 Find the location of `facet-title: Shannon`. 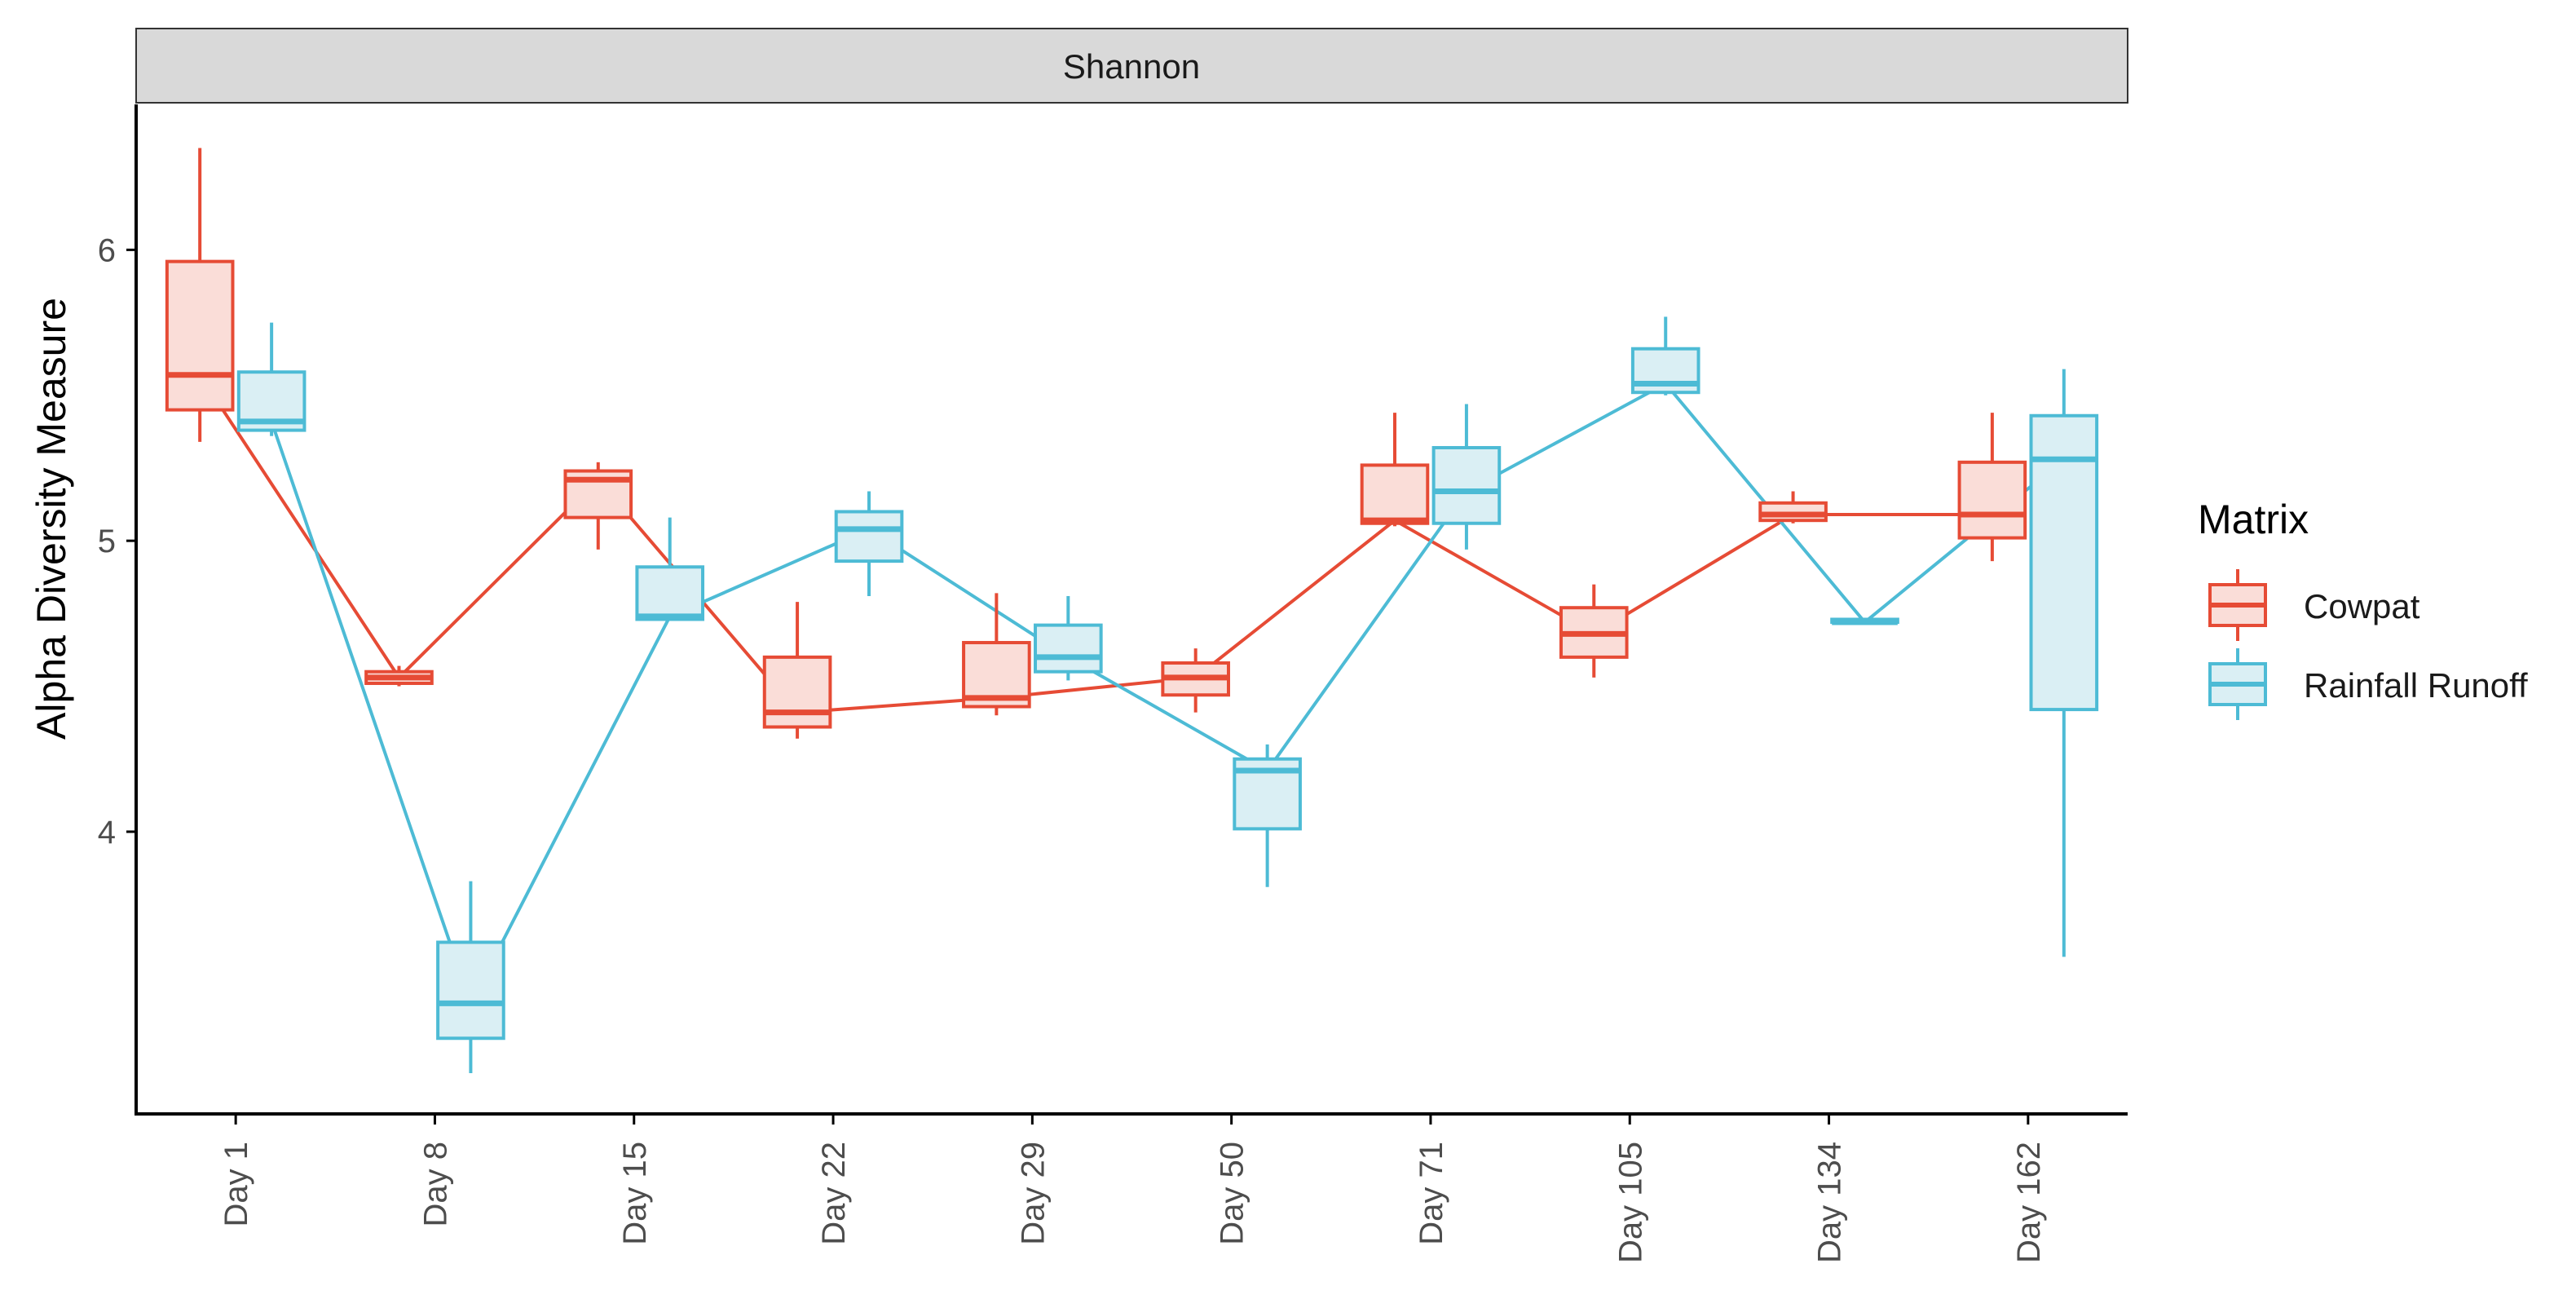

facet-title: Shannon is located at coordinates (1131, 66).